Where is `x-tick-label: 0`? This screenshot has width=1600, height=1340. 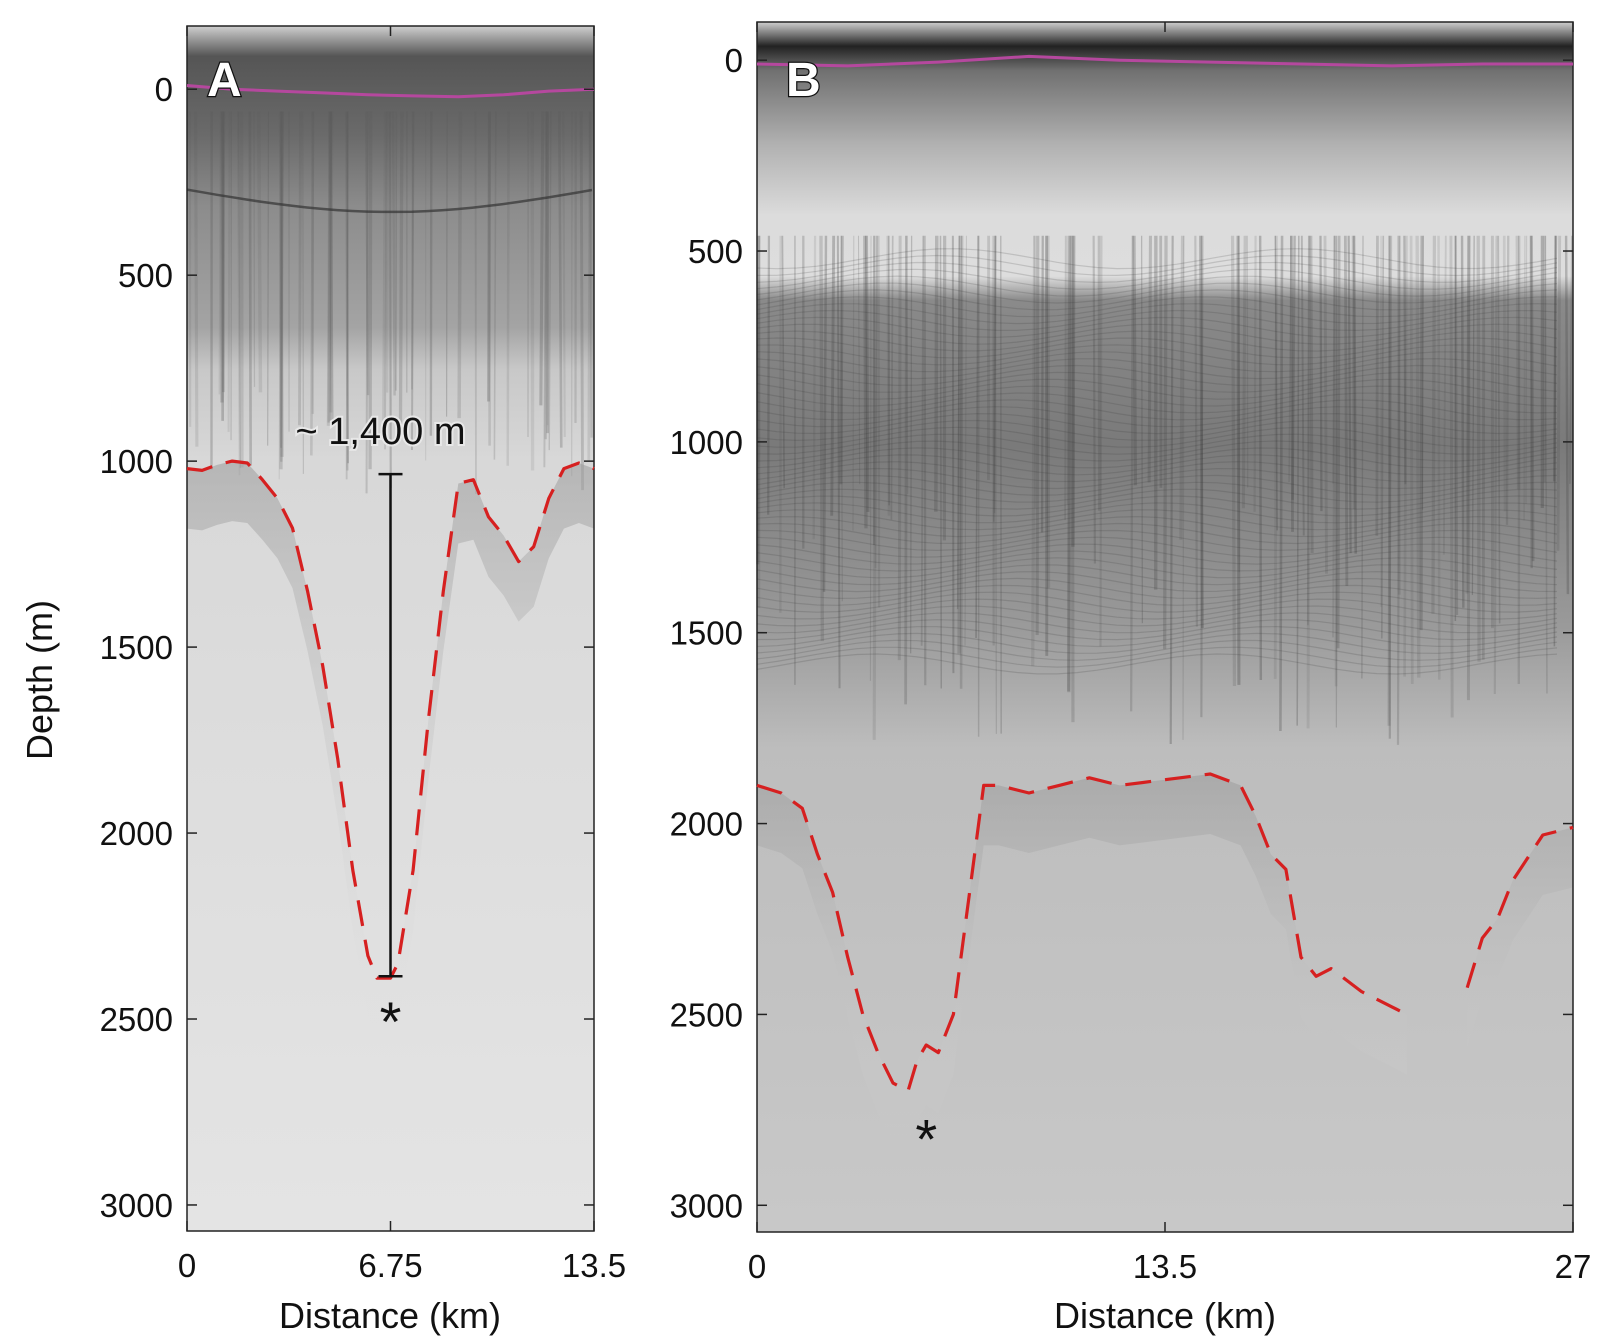 x-tick-label: 0 is located at coordinates (187, 1265).